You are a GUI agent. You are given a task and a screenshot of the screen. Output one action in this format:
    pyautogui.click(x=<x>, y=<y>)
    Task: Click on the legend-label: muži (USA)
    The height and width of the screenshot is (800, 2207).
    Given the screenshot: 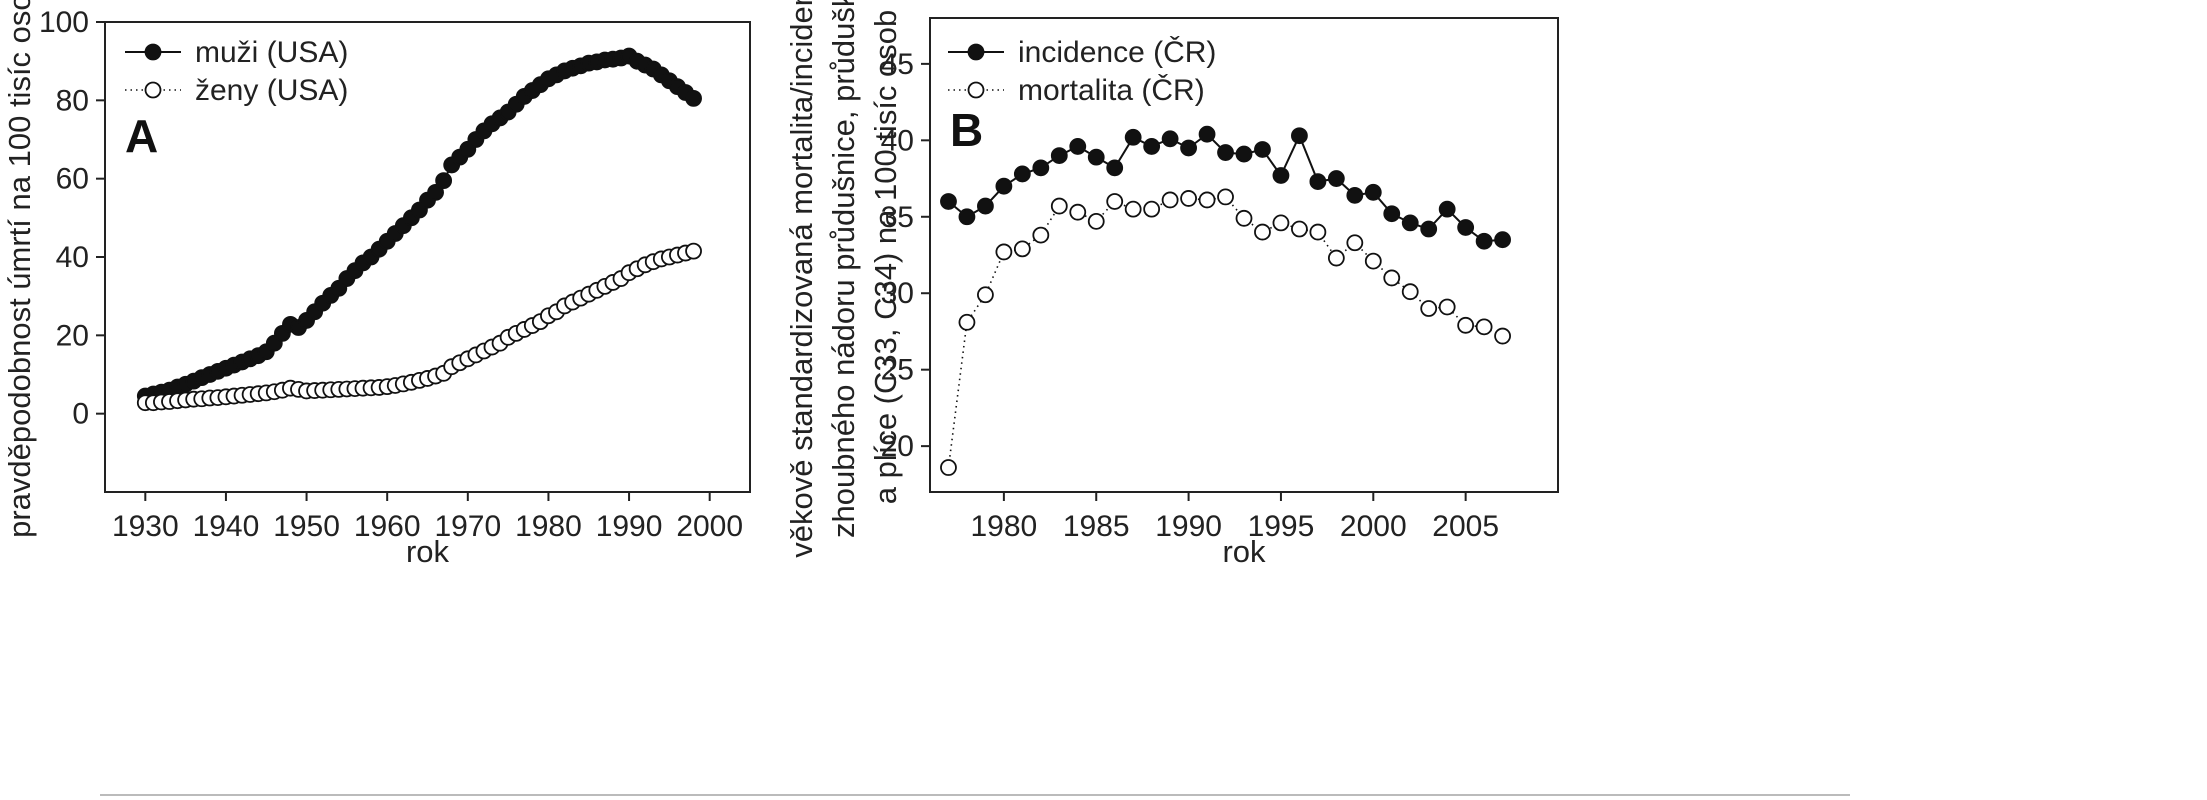 What is the action you would take?
    pyautogui.click(x=271, y=52)
    